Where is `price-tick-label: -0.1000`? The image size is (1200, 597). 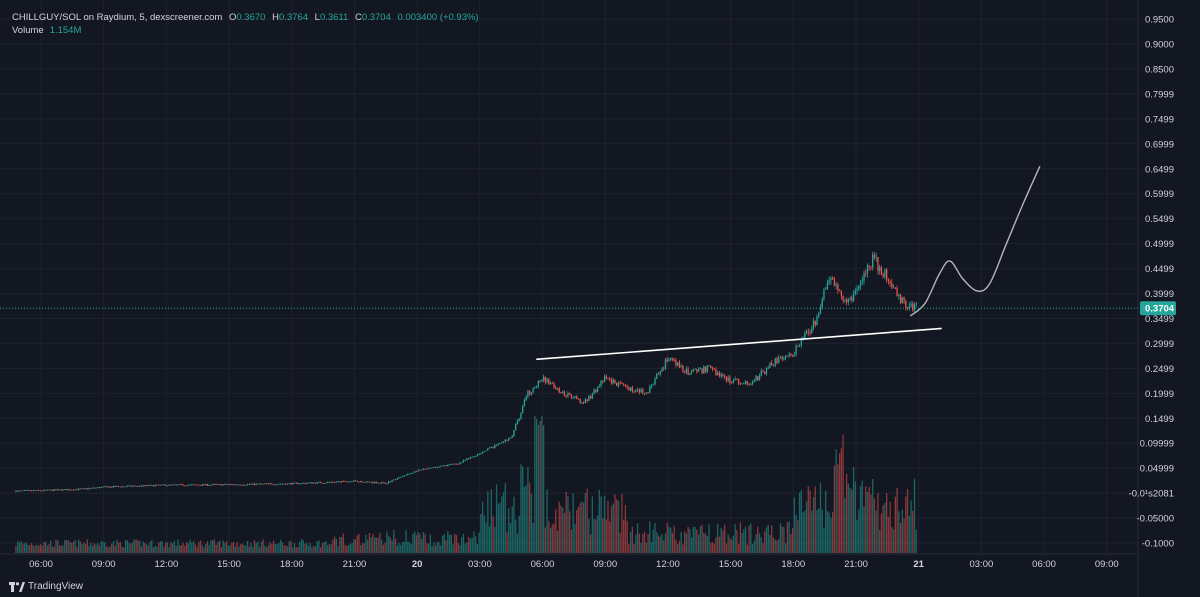
price-tick-label: -0.1000 is located at coordinates (1158, 544).